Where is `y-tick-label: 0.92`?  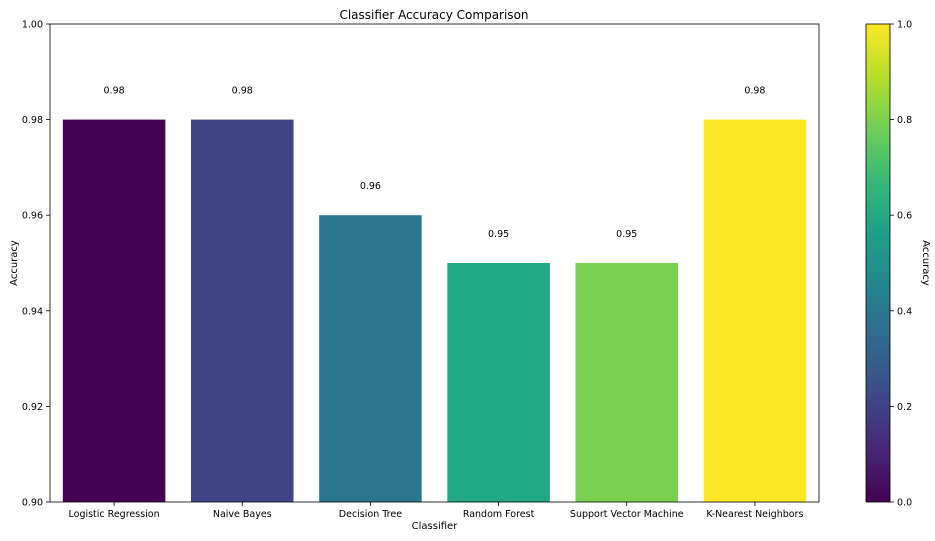
y-tick-label: 0.92 is located at coordinates (32, 407).